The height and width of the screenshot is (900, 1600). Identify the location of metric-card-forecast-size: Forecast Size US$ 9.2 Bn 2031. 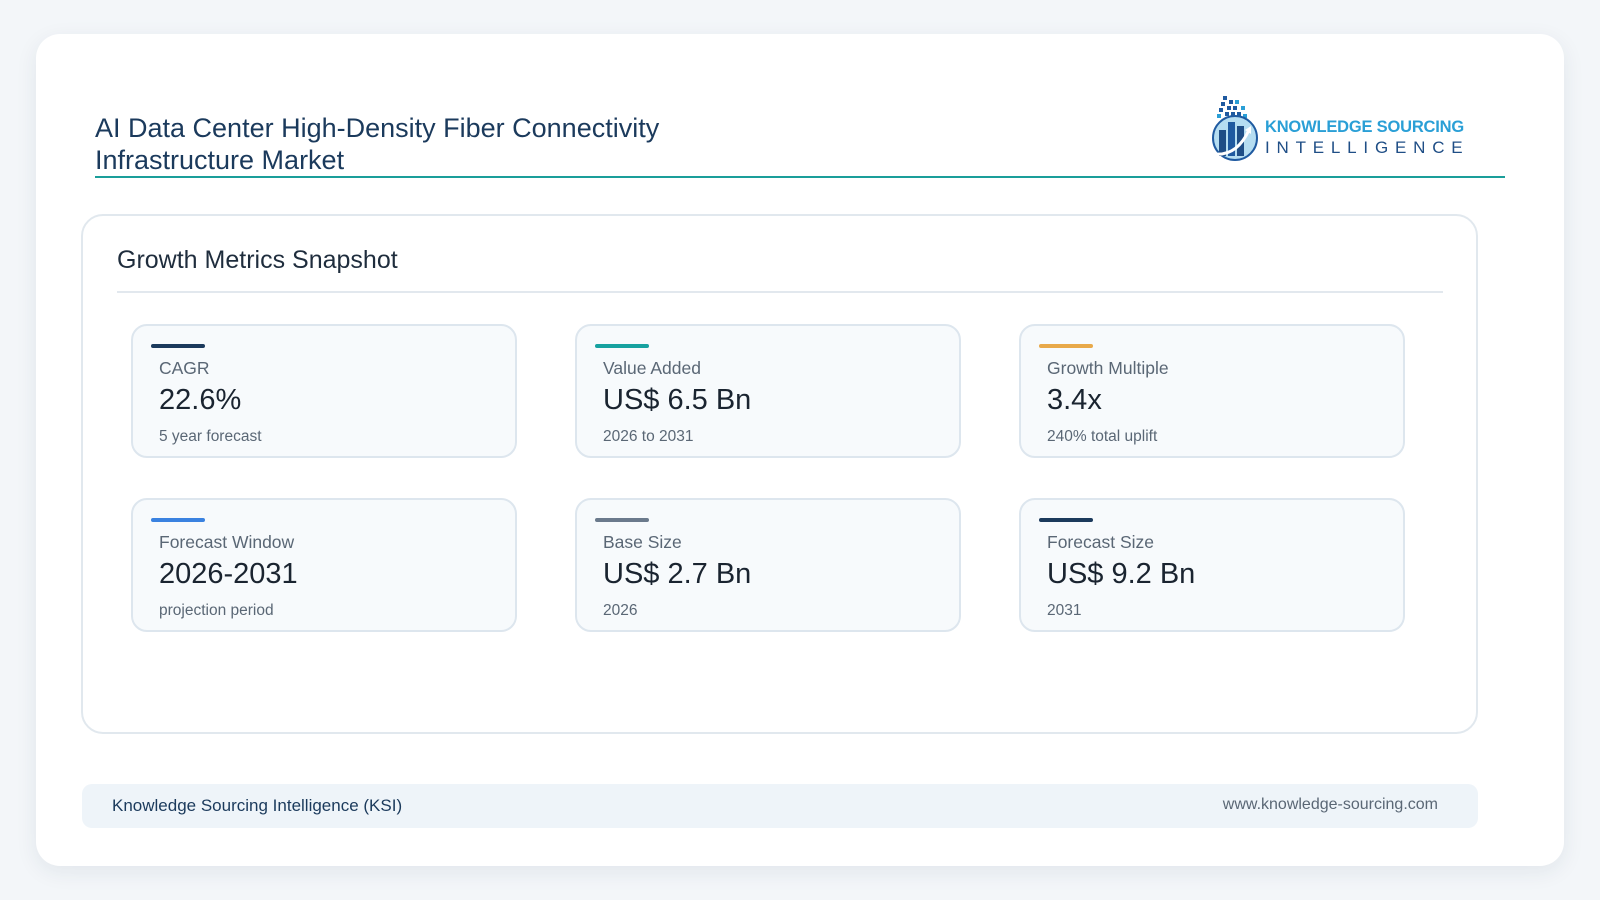
(1212, 565).